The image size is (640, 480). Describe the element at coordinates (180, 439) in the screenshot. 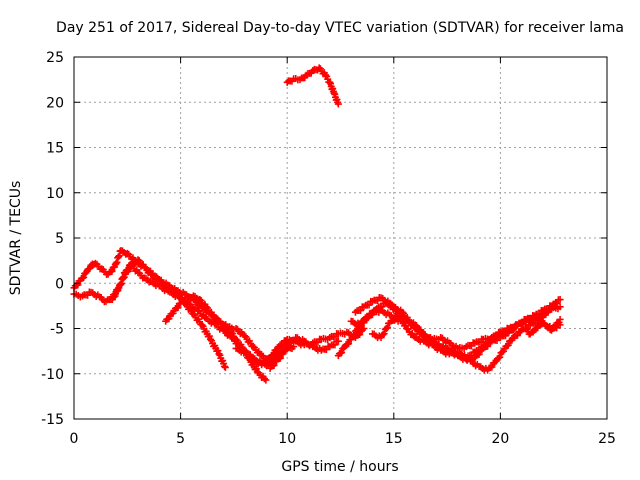

I see `x-tick-label: 5` at that location.